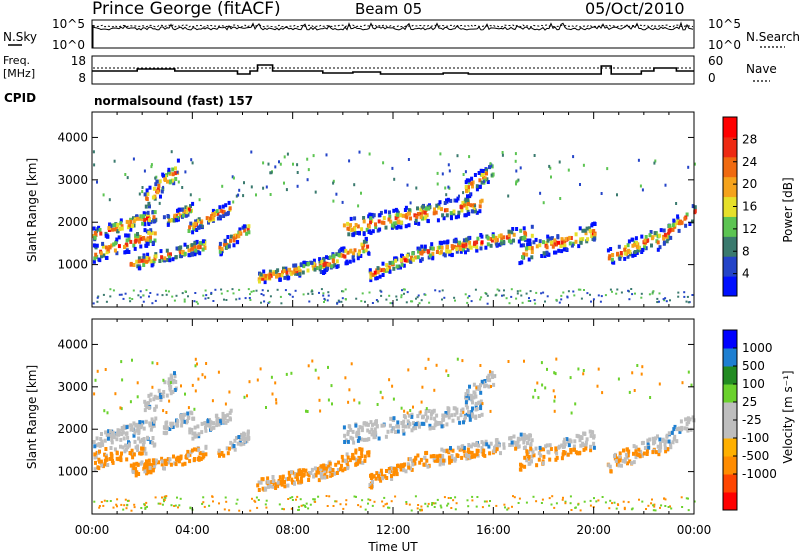 The height and width of the screenshot is (554, 800). Describe the element at coordinates (72, 429) in the screenshot. I see `y-tick-label: 2000` at that location.